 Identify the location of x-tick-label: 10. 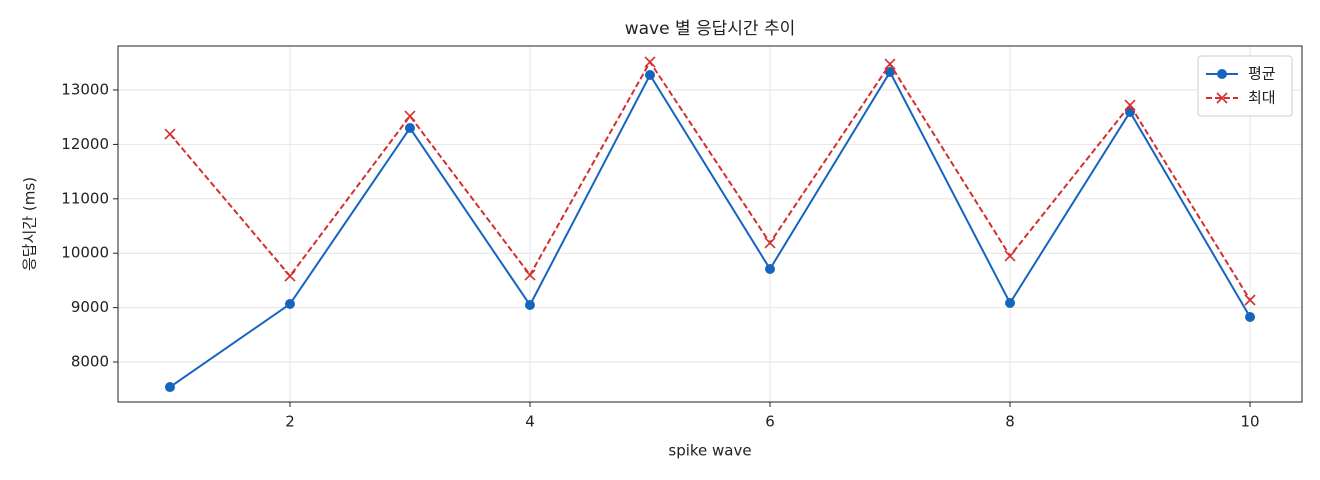
(1249, 422).